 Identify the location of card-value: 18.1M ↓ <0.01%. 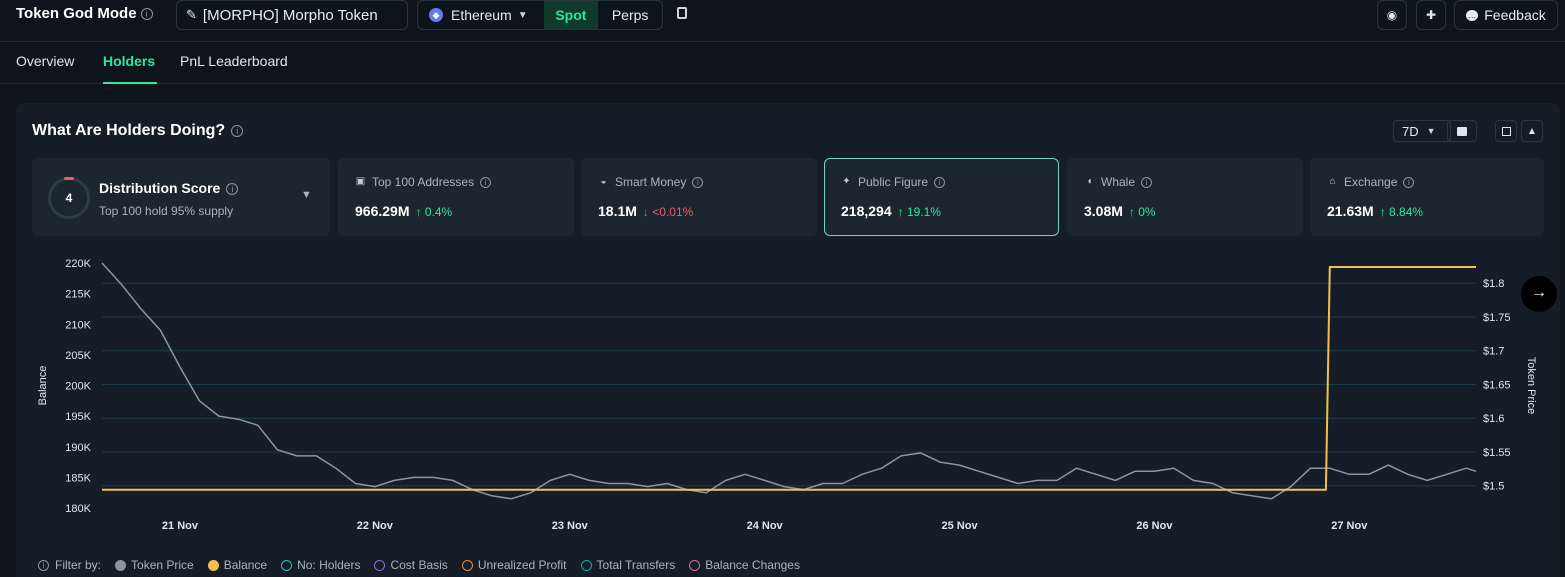
(646, 211).